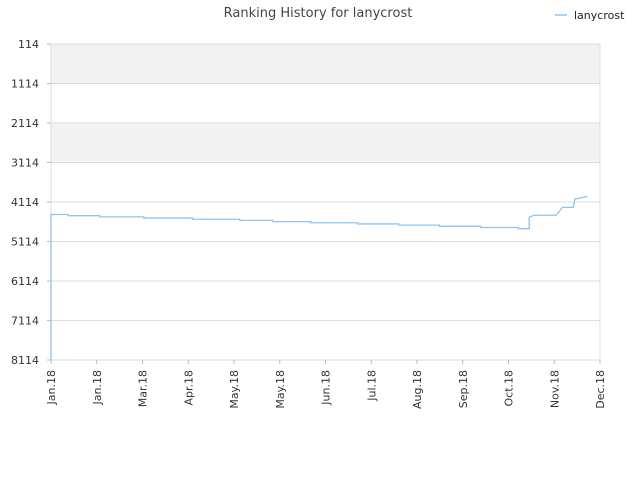 The width and height of the screenshot is (640, 480). Describe the element at coordinates (143, 388) in the screenshot. I see `x-tick-label: Mar.18` at that location.